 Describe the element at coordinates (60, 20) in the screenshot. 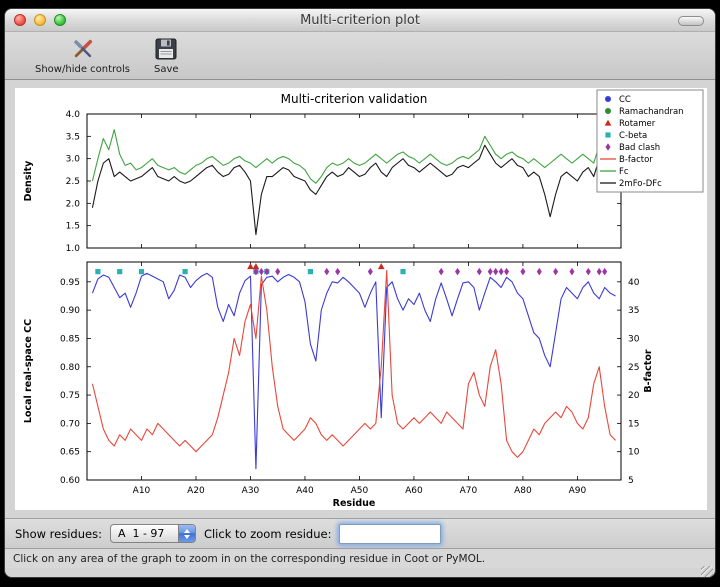

I see `zoom-window-button` at that location.